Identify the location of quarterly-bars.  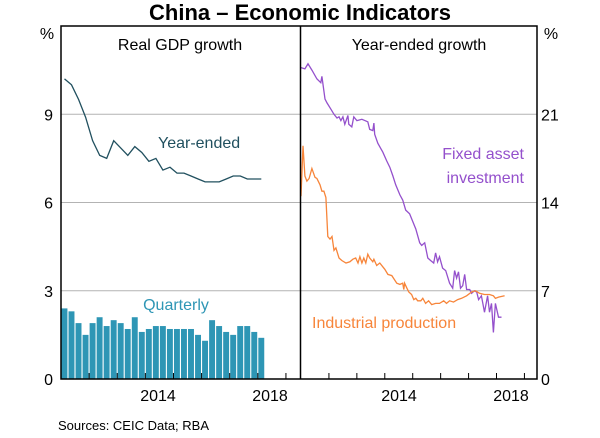
(163, 343).